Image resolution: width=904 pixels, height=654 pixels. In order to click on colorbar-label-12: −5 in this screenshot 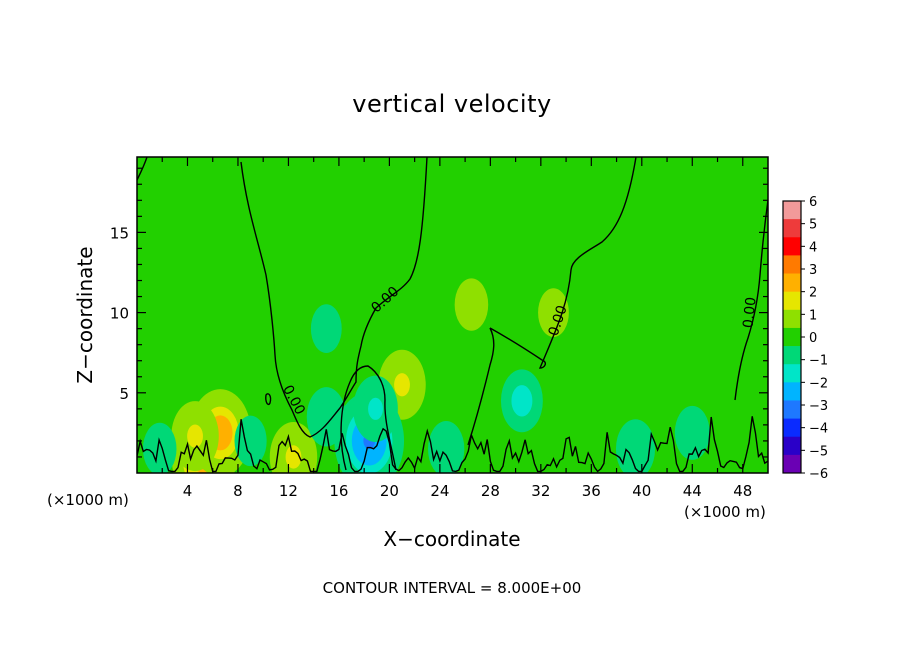, I will do `click(818, 451)`.